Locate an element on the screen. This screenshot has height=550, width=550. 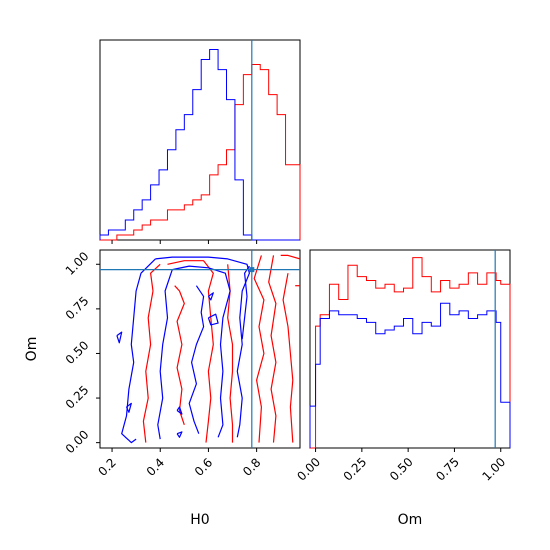
x-tick-label: 0.00 is located at coordinates (308, 469).